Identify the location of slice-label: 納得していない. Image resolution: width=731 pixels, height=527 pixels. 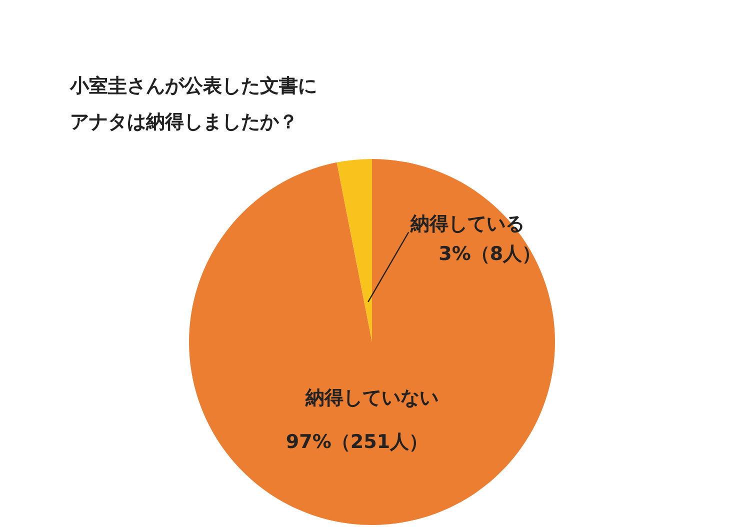
(371, 398).